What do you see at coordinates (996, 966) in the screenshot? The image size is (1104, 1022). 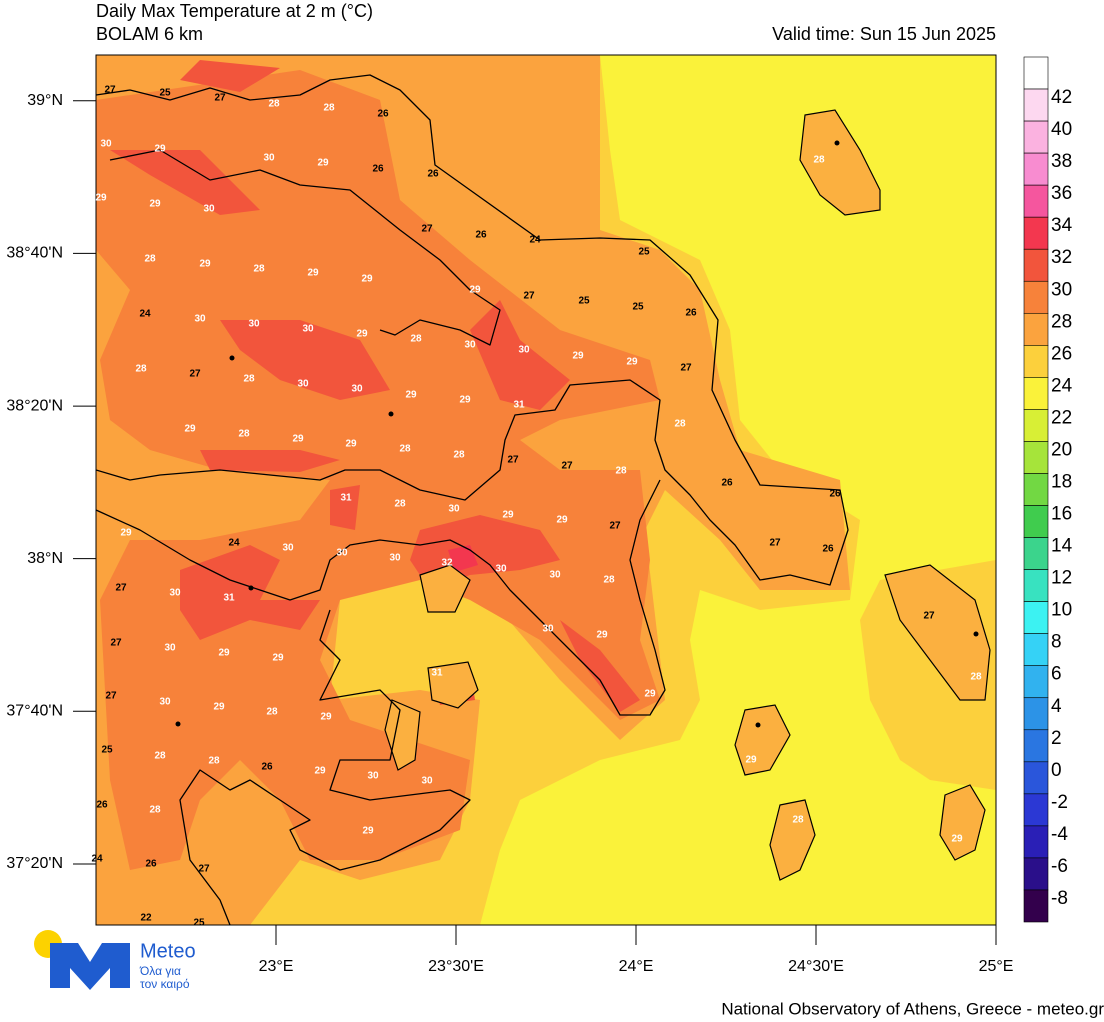 I see `x-tick-label: 25°E` at bounding box center [996, 966].